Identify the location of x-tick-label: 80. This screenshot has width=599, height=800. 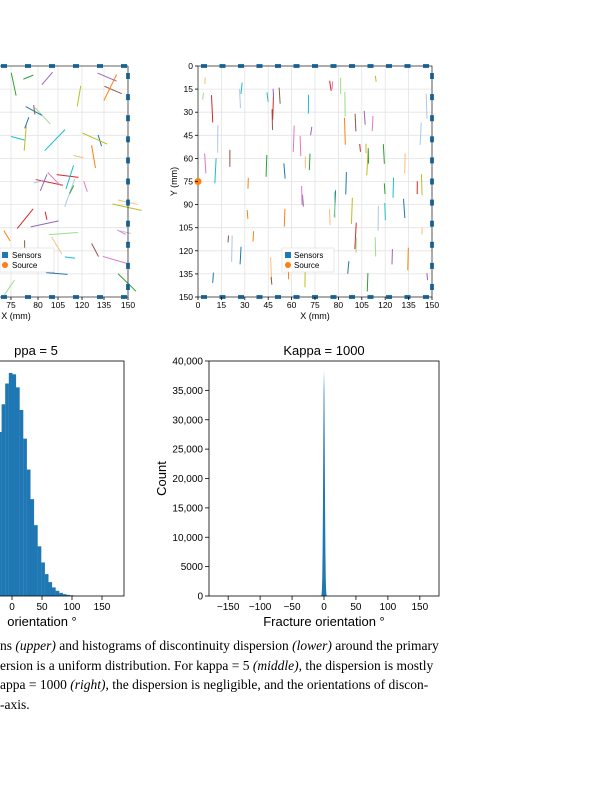
(38, 305).